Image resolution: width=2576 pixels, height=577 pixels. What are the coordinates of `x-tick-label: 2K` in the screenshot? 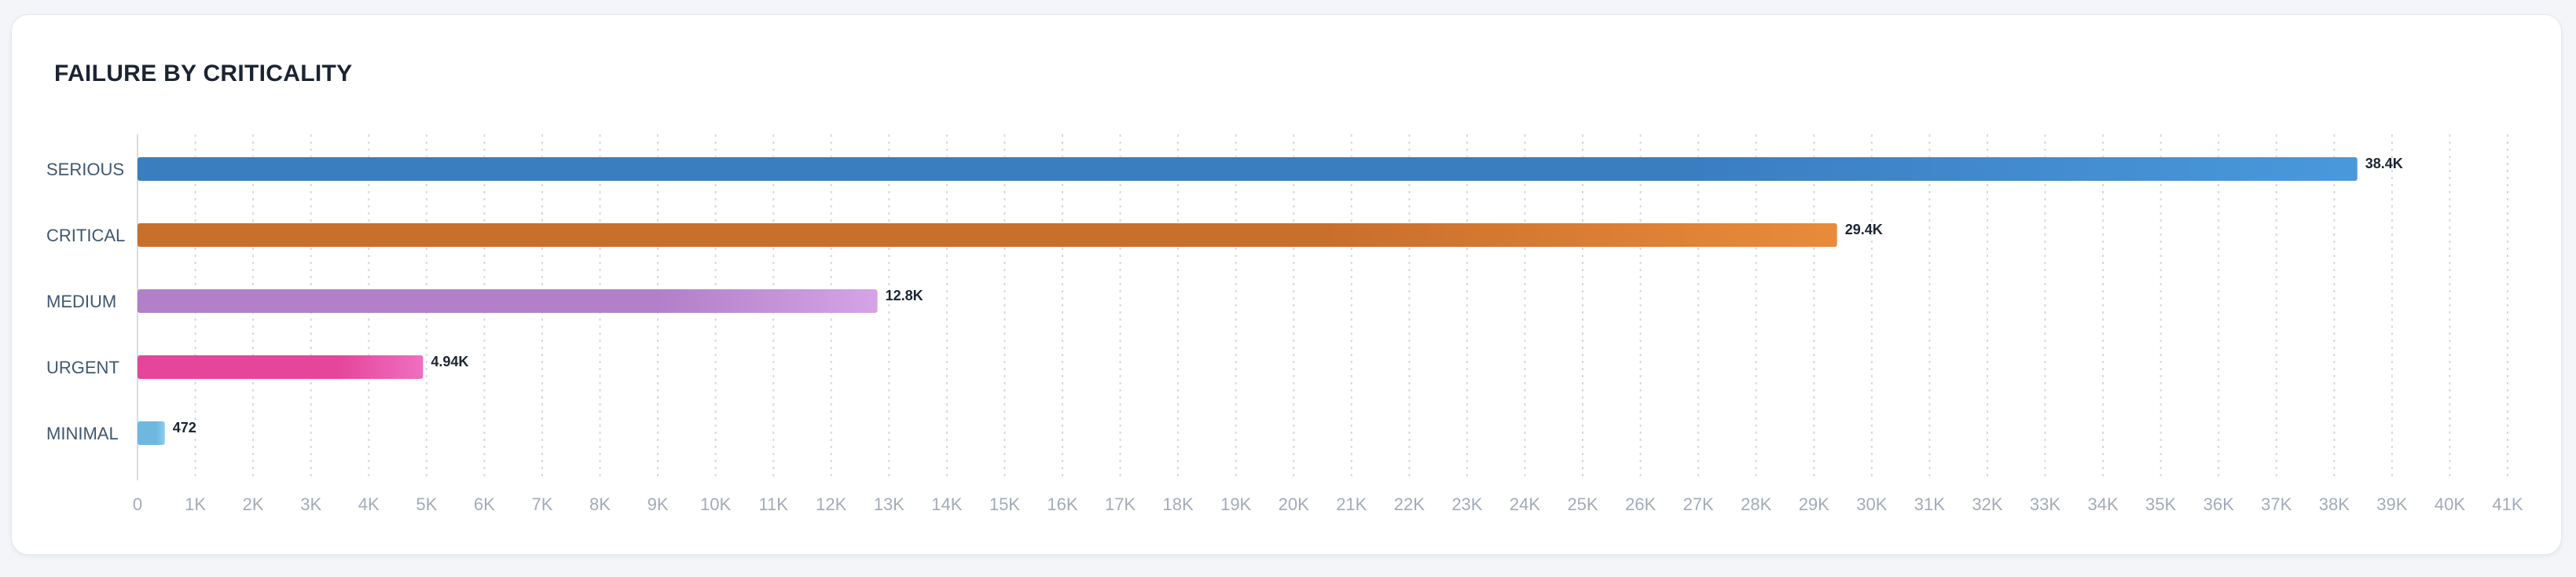 It's located at (254, 504).